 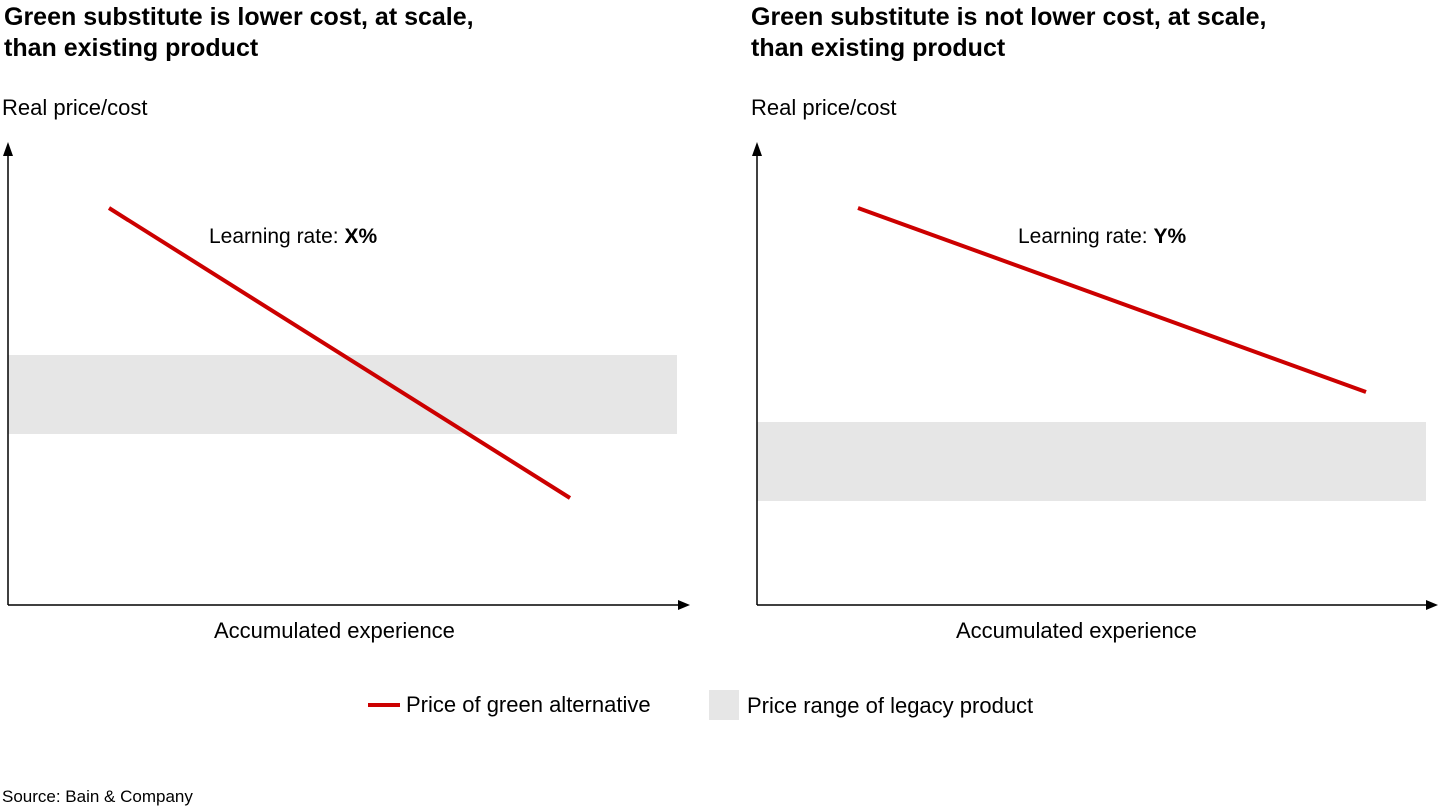 I want to click on panel-2-y-axis-arrow-icon, so click(x=757, y=149).